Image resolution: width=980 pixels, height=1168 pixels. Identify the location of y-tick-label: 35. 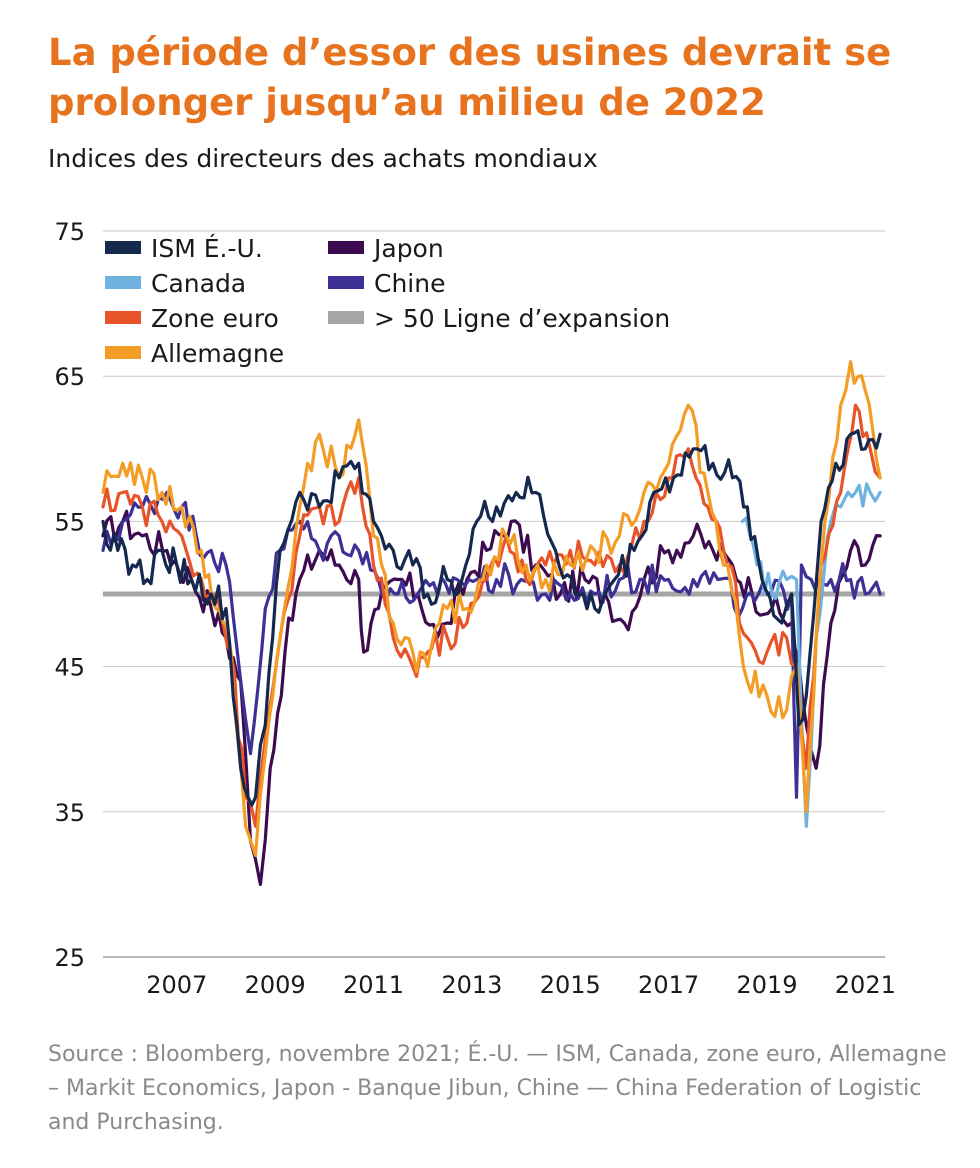
(69, 813).